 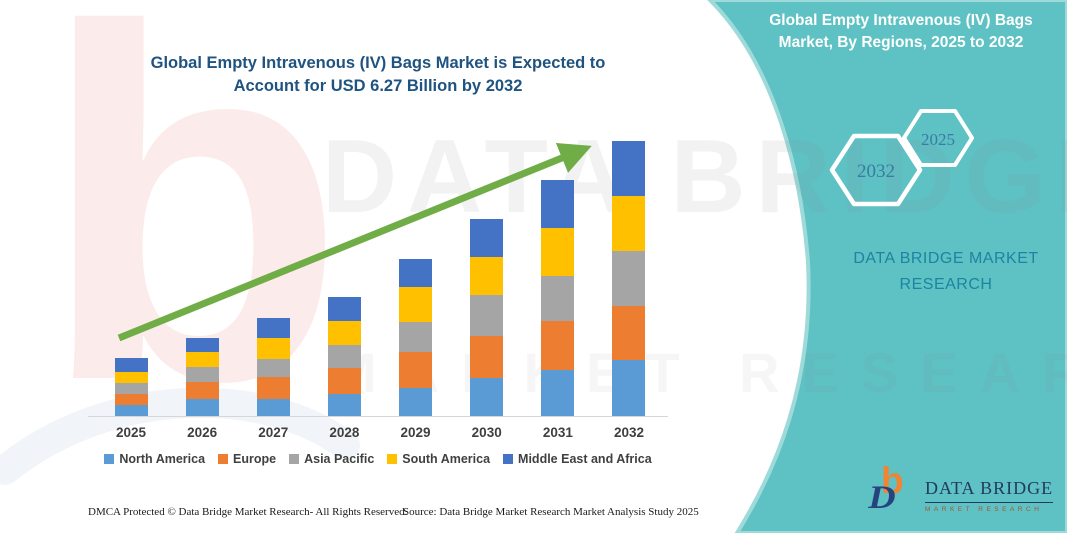 What do you see at coordinates (415, 432) in the screenshot?
I see `x-axis-label-2029: 2029` at bounding box center [415, 432].